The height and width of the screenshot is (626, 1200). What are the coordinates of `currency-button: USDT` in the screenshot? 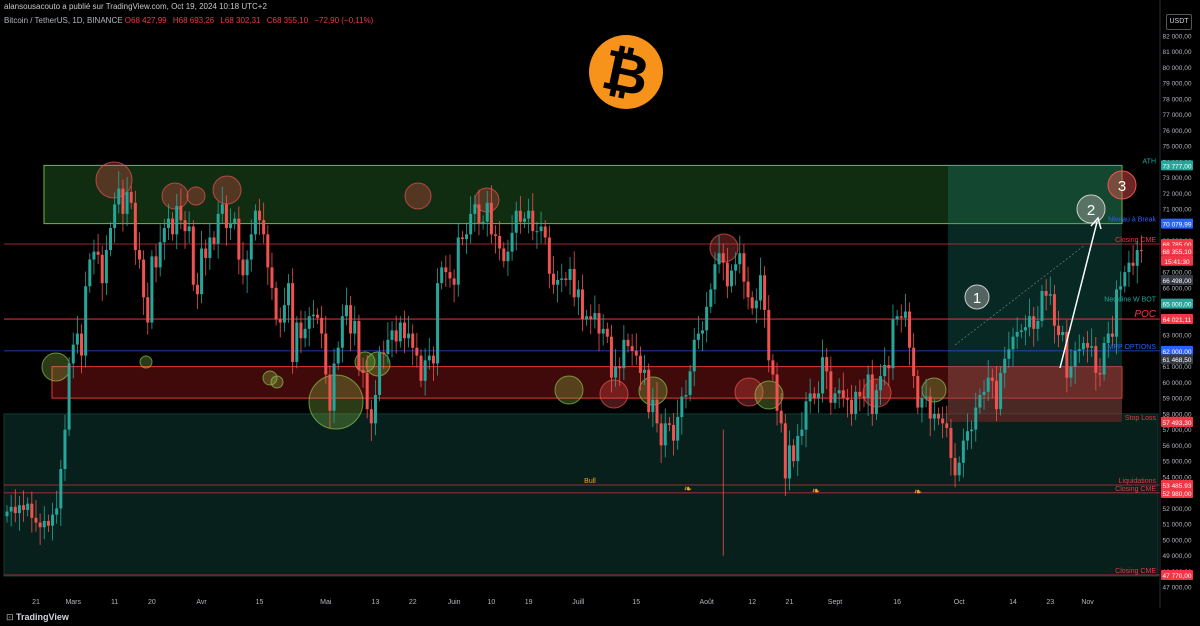 It's located at (1179, 22).